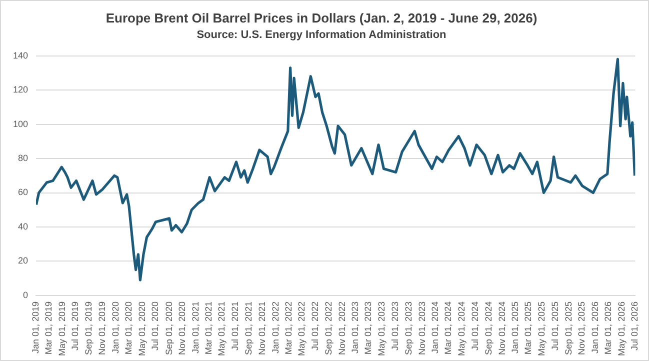  I want to click on x-tick-label: Nov 01, 2020, so click(182, 328).